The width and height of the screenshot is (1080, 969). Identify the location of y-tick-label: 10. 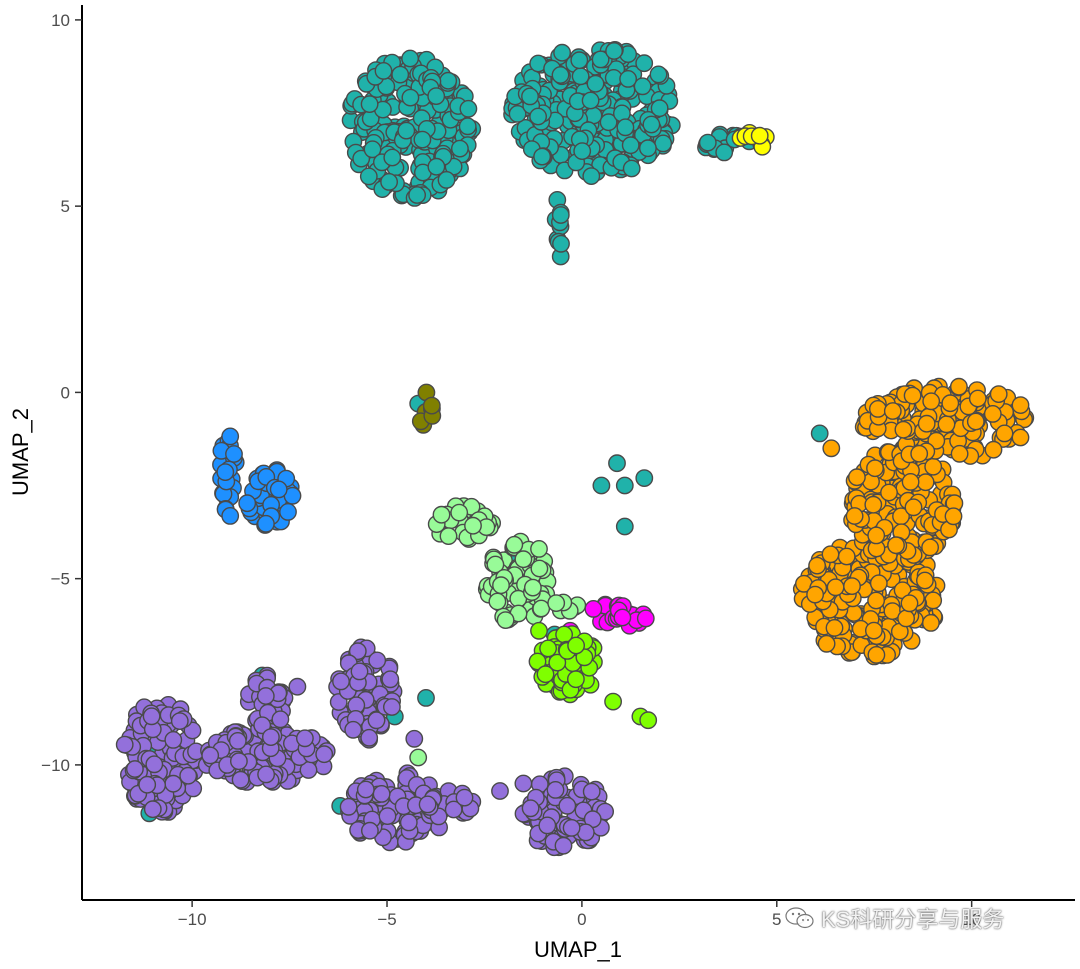
(60, 20).